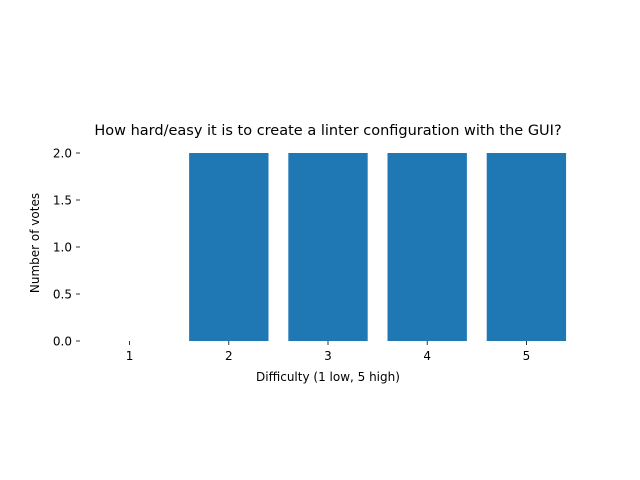  Describe the element at coordinates (62, 201) in the screenshot. I see `y-tick-label-1.5: 1.5` at that location.